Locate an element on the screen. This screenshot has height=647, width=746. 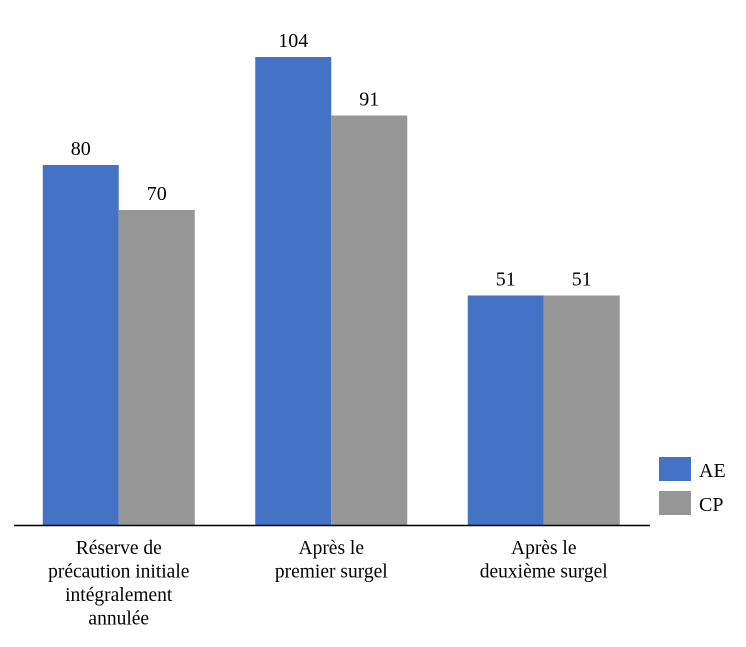
data-label-cp-1: 91 is located at coordinates (369, 100).